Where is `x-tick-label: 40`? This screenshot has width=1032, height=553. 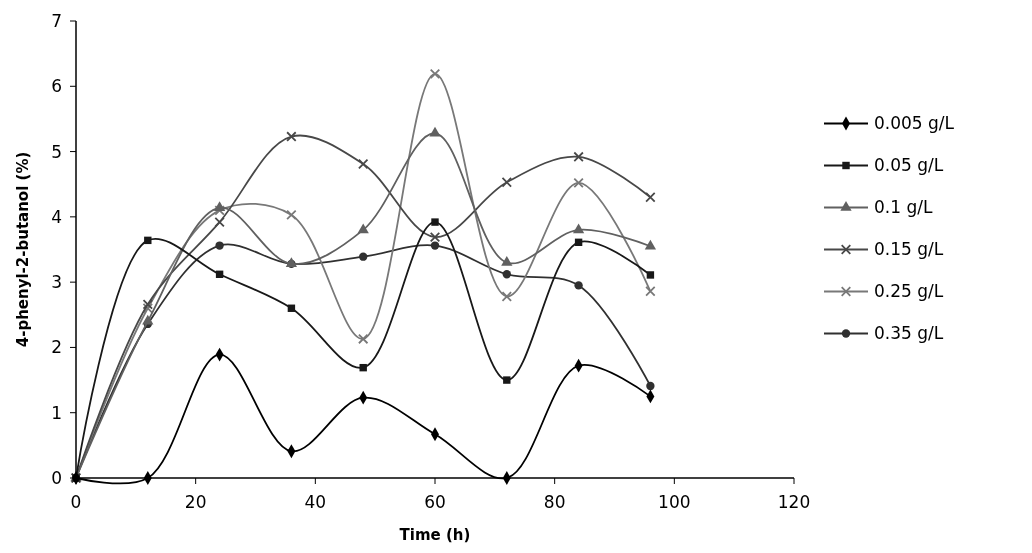
x-tick-label: 40 is located at coordinates (315, 502).